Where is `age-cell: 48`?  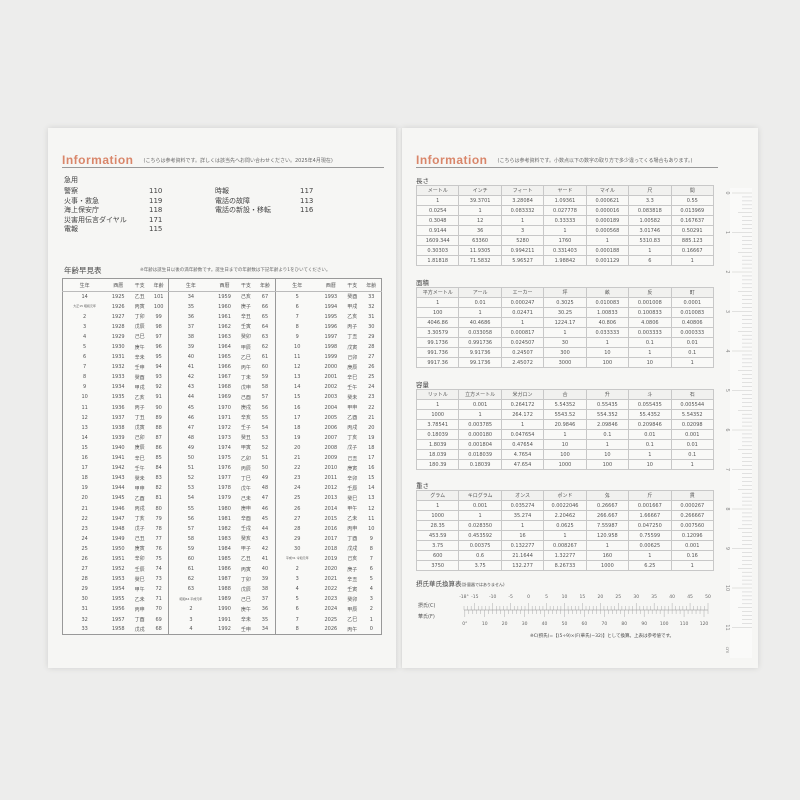 age-cell: 48 is located at coordinates (190, 437).